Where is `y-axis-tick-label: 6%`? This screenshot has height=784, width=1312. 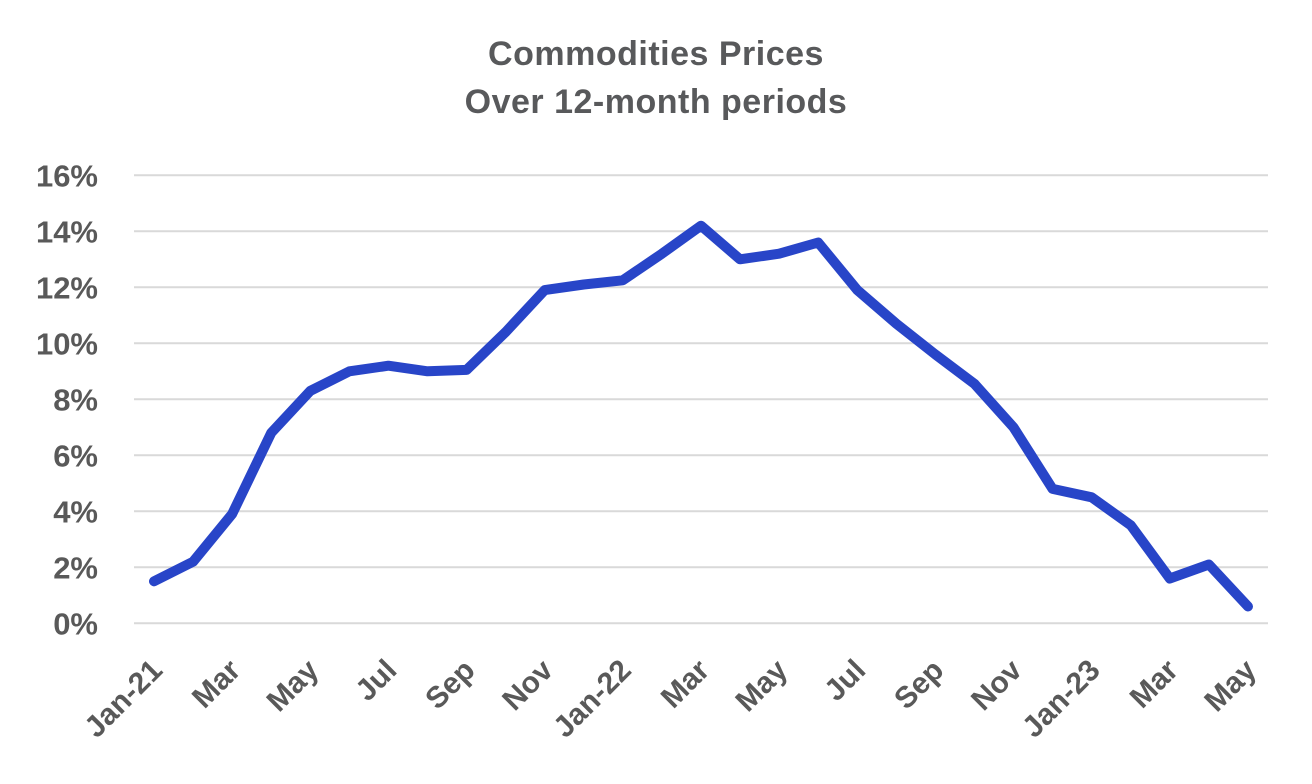
y-axis-tick-label: 6% is located at coordinates (75, 455).